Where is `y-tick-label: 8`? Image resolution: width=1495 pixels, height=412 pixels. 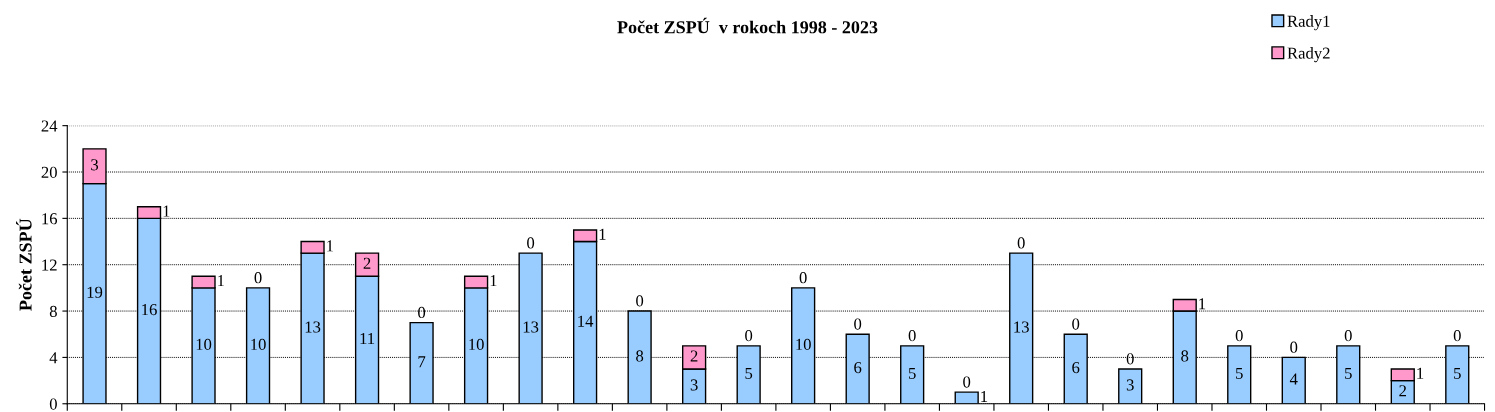 y-tick-label: 8 is located at coordinates (53, 311).